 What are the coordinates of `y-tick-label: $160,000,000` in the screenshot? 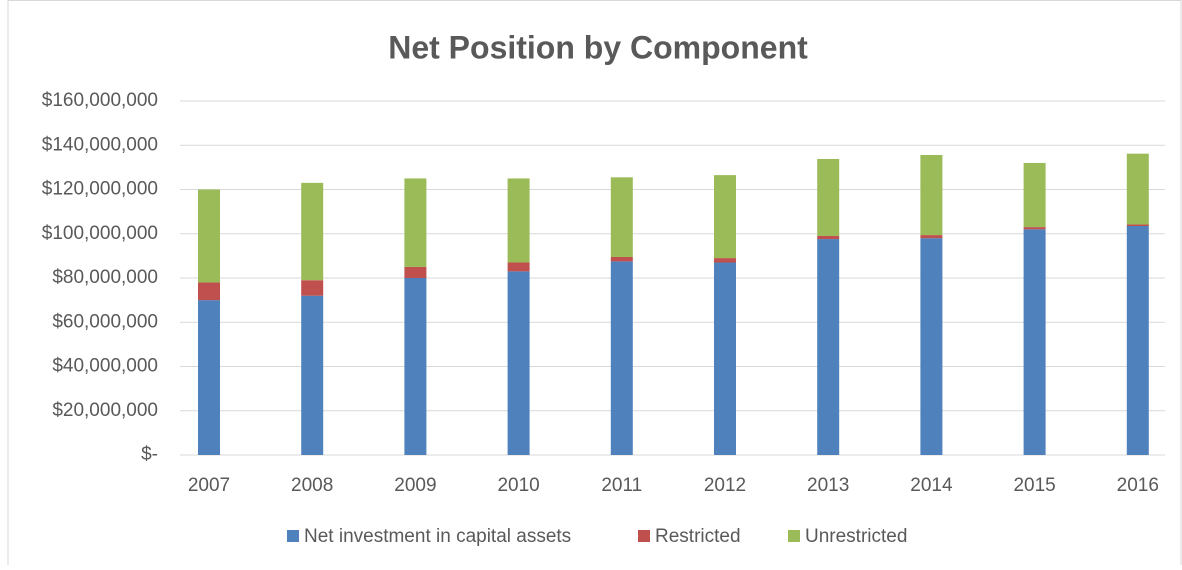 It's located at (100, 100).